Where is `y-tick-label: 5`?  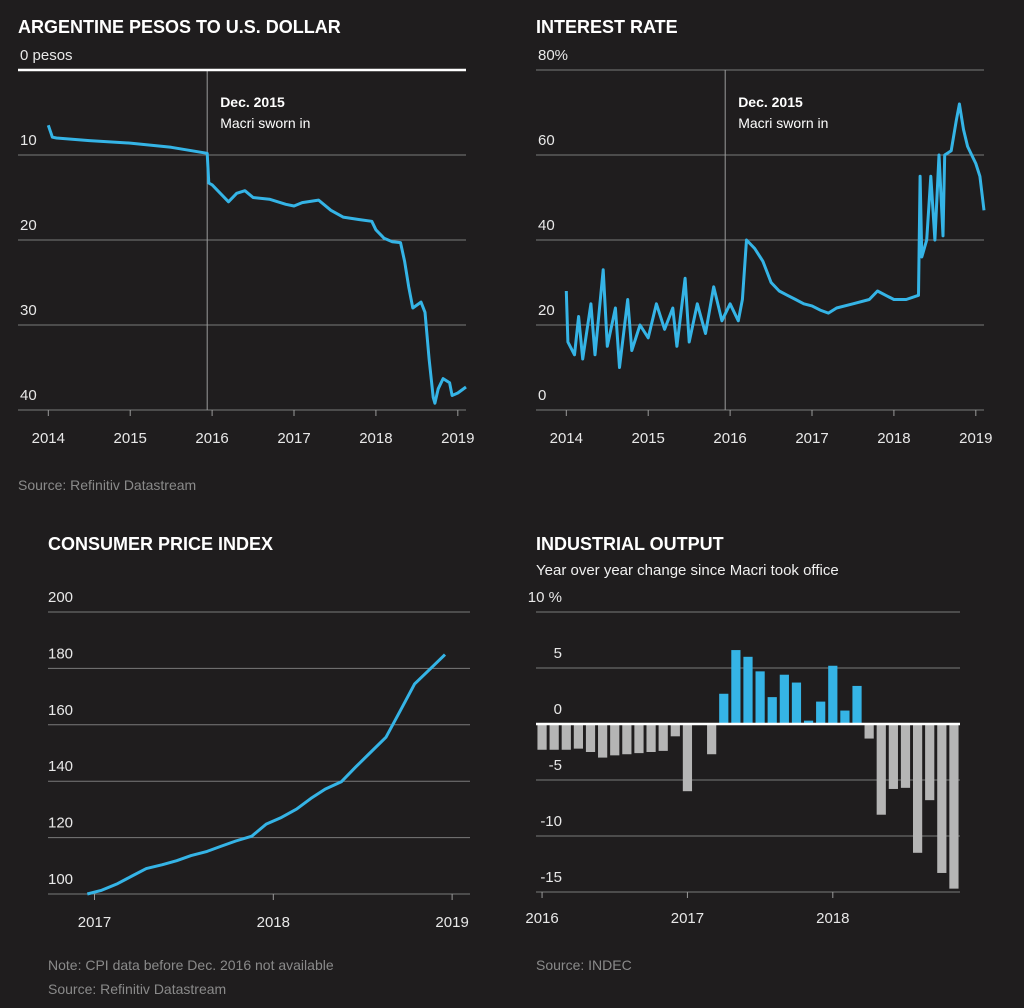
y-tick-label: 5 is located at coordinates (558, 653).